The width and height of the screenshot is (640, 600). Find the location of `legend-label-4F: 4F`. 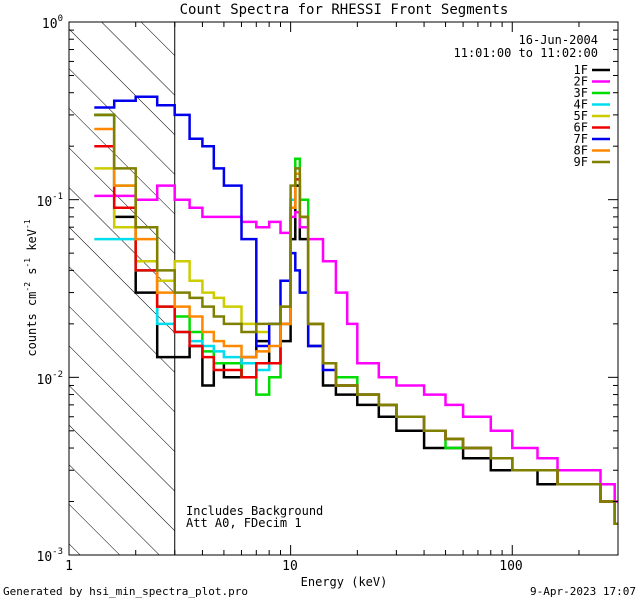

legend-label-4F: 4F is located at coordinates (581, 105).